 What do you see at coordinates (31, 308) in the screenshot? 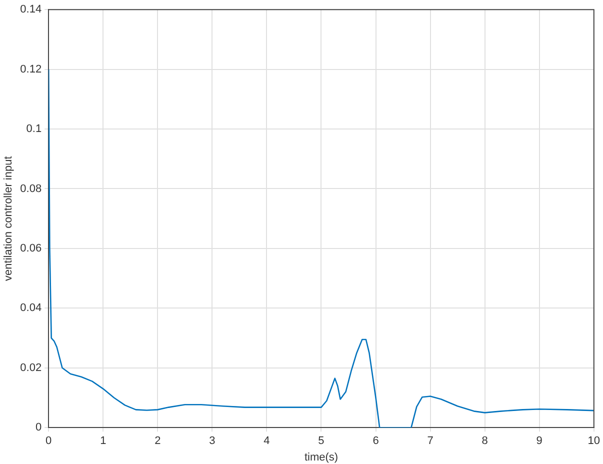
I see `y-tick-label: 0.04` at bounding box center [31, 308].